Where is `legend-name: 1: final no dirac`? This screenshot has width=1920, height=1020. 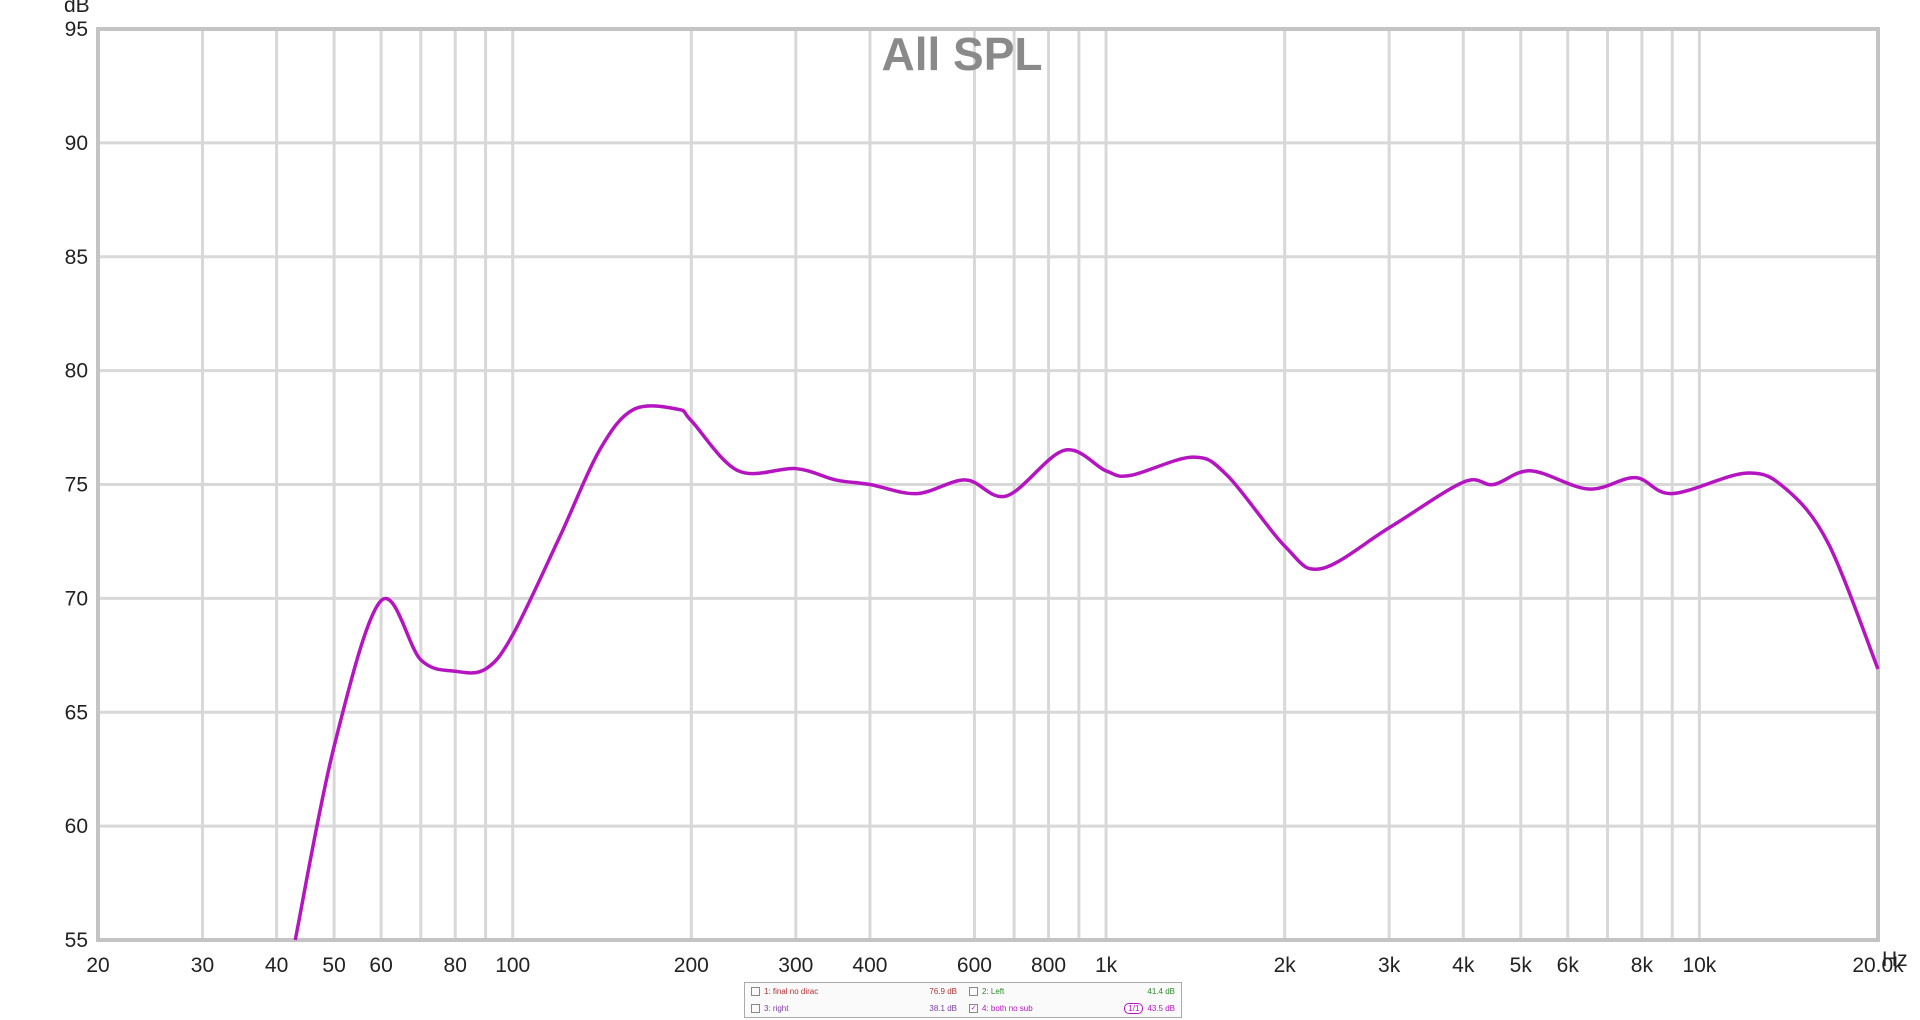 legend-name: 1: final no dirac is located at coordinates (791, 991).